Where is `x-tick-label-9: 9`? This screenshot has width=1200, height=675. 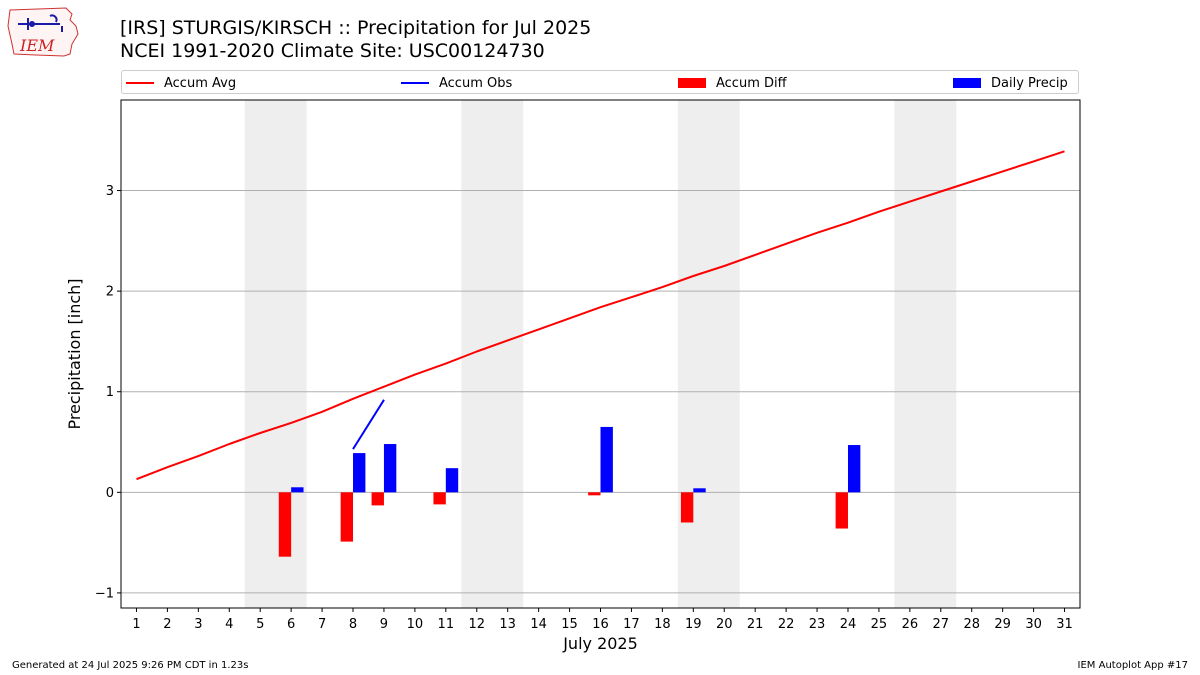
x-tick-label-9: 9 is located at coordinates (384, 624).